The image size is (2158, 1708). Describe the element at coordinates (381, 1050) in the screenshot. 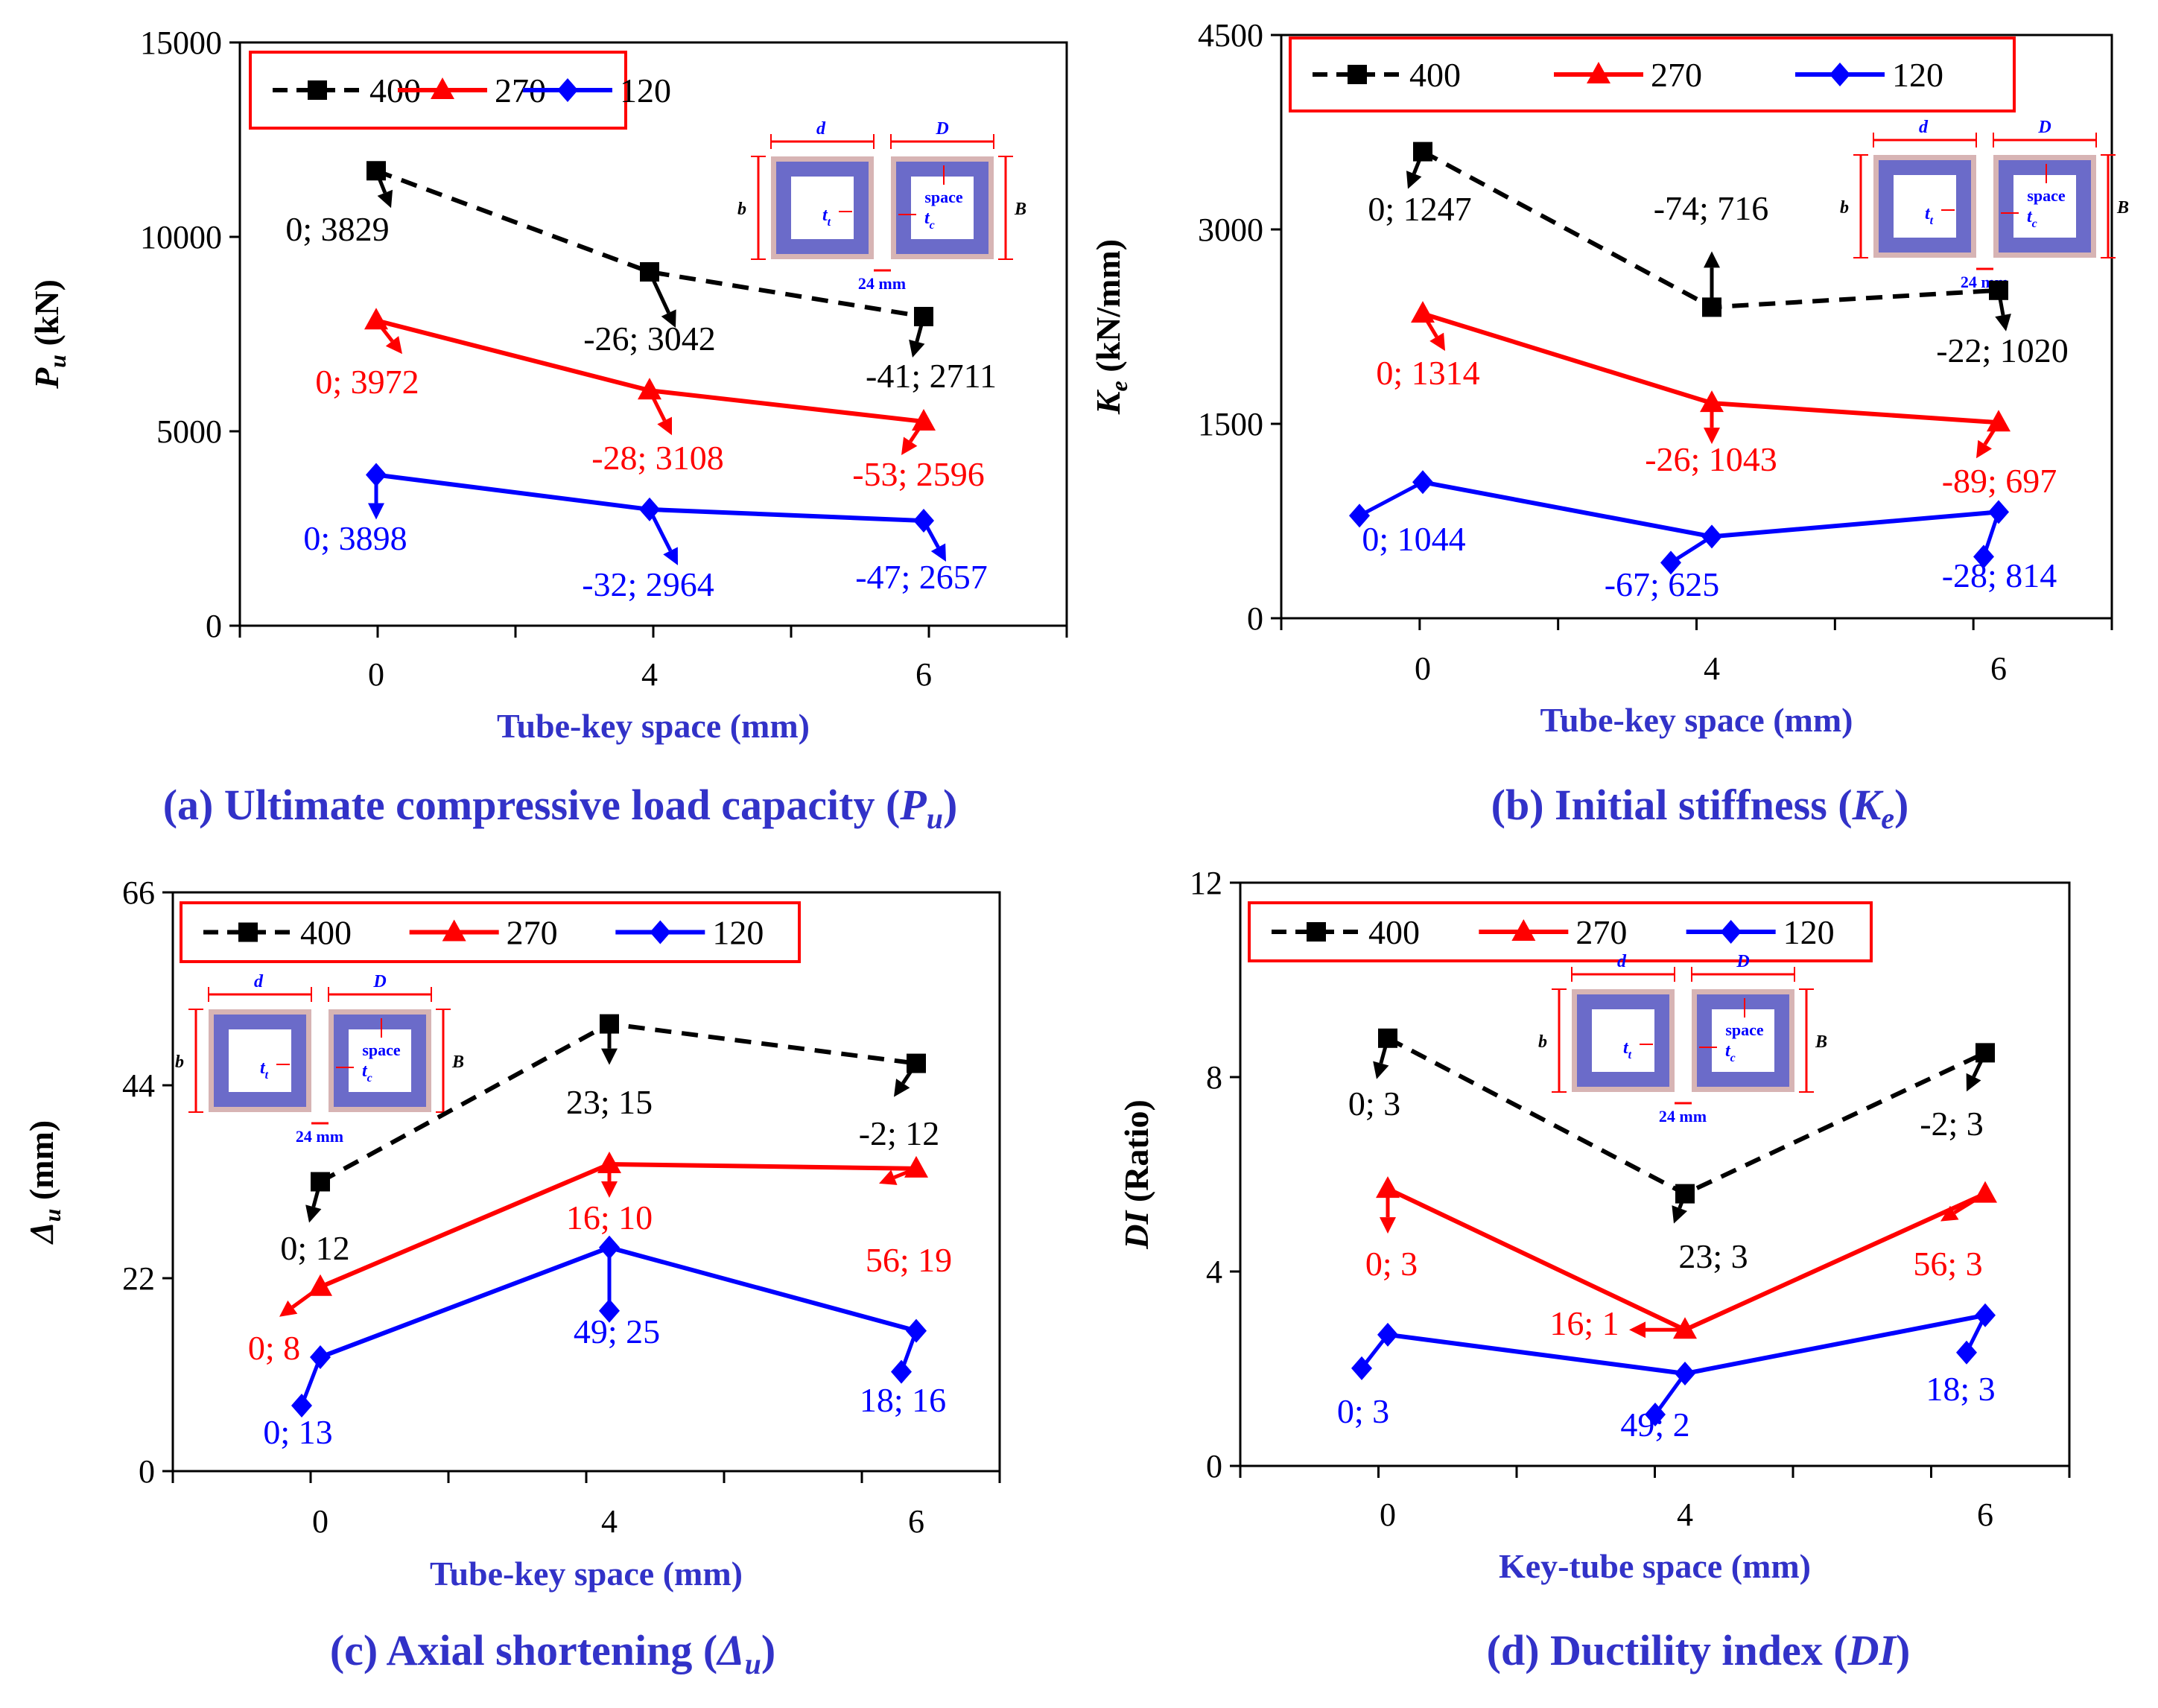

I see `label-space: space` at that location.